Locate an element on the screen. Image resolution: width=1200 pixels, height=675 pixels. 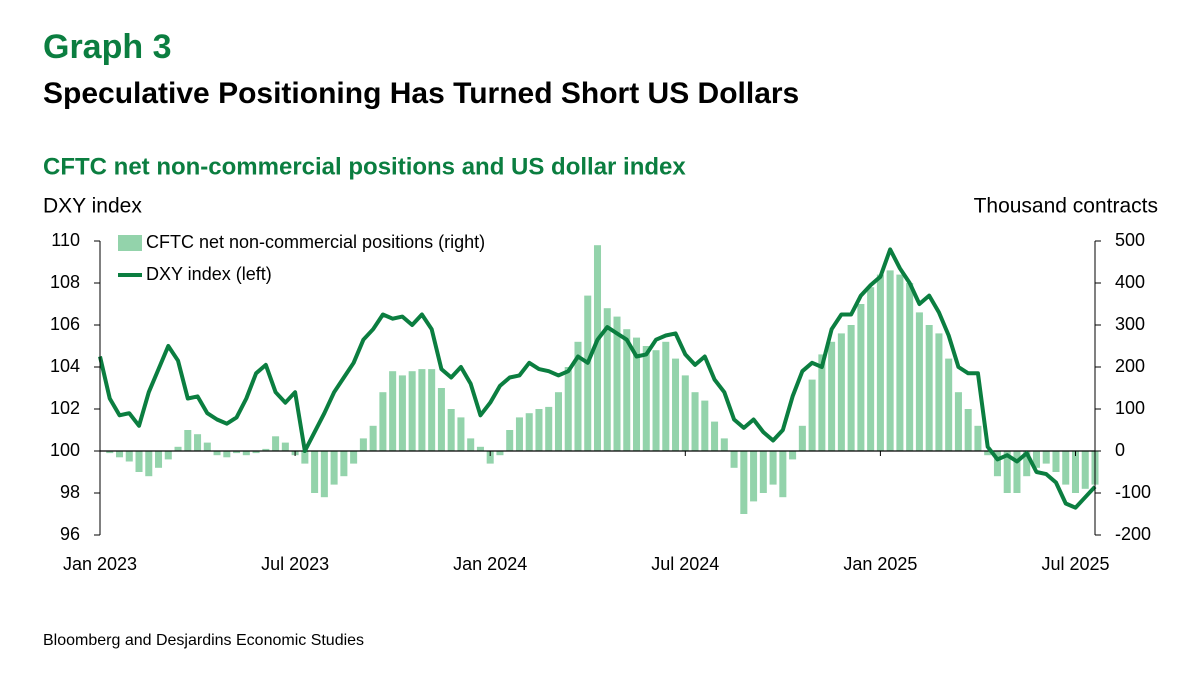
y2-tick-label: -100 is located at coordinates (1133, 492).